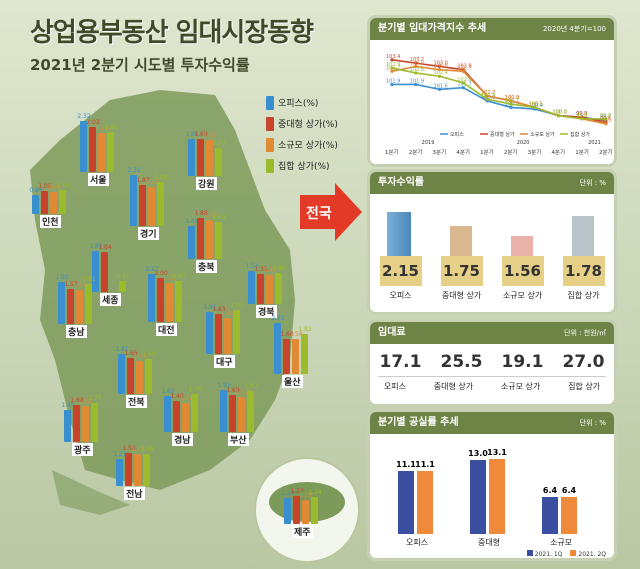  I want to click on region-bar-value: 2.31, so click(278, 319).